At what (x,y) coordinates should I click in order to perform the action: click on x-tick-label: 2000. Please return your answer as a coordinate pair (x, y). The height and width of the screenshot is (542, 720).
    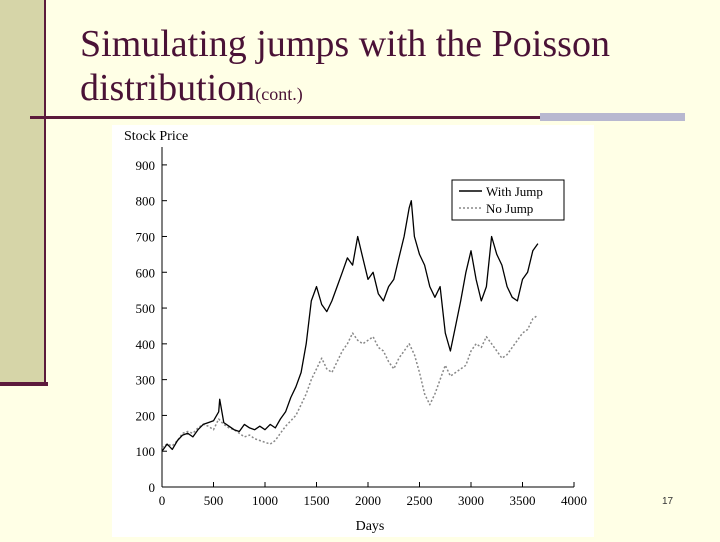
    Looking at the image, I should click on (368, 500).